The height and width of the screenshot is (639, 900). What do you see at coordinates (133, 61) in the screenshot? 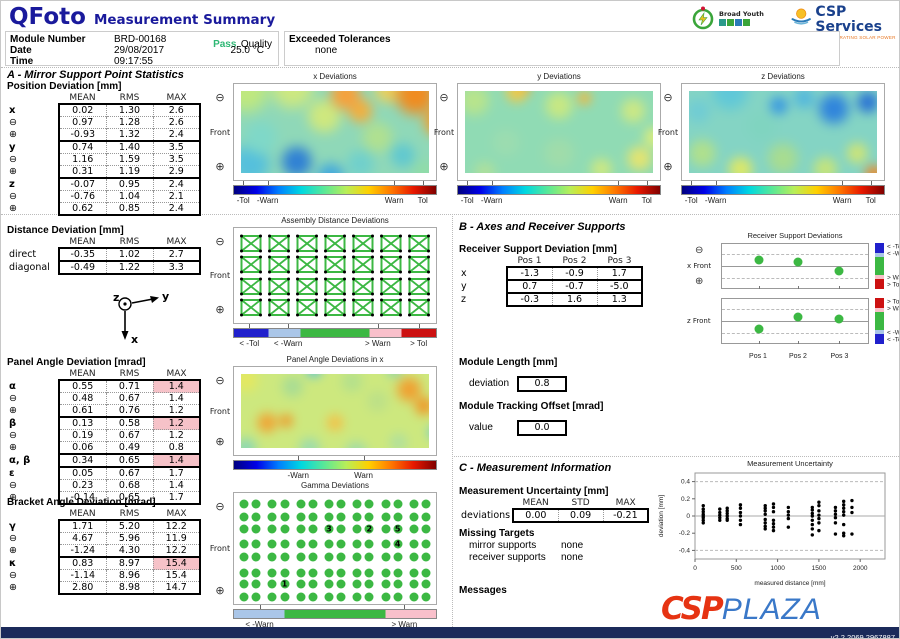
I see `time-value: 09:17:55` at bounding box center [133, 61].